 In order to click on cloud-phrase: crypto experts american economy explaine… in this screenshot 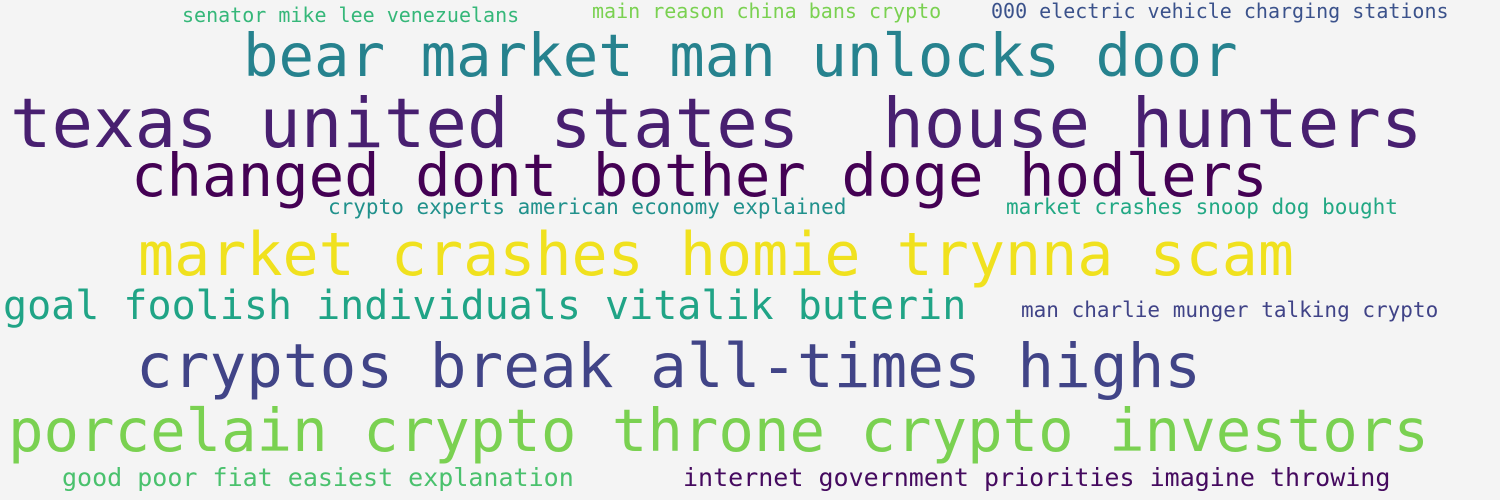, I will do `click(587, 207)`.